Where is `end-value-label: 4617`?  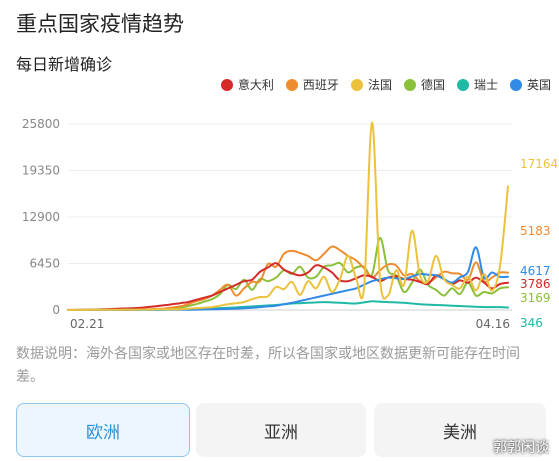
end-value-label: 4617 is located at coordinates (535, 271).